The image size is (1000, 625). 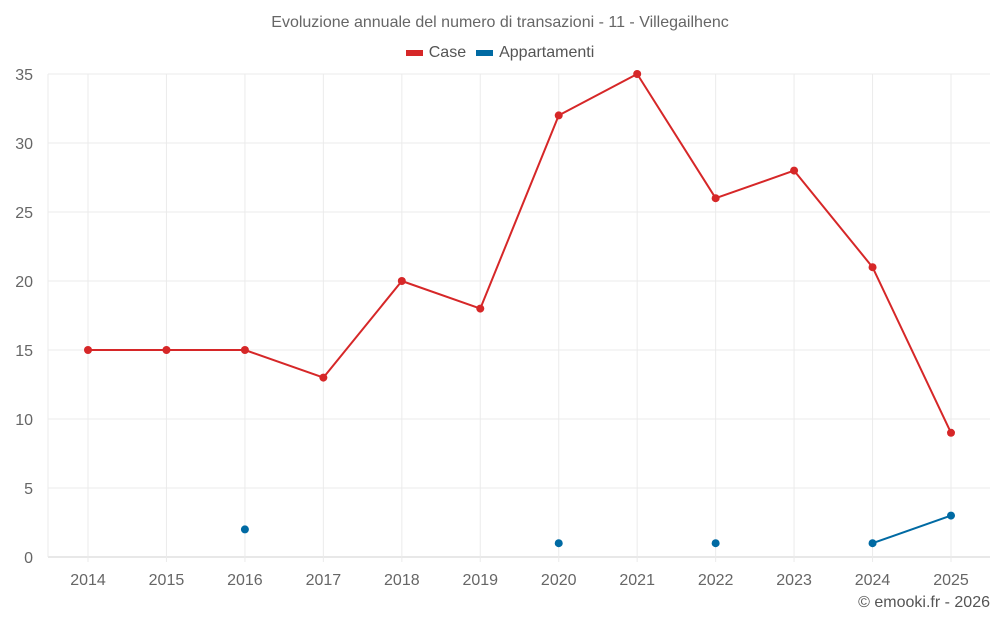 What do you see at coordinates (480, 580) in the screenshot?
I see `x-tick-label: 2019` at bounding box center [480, 580].